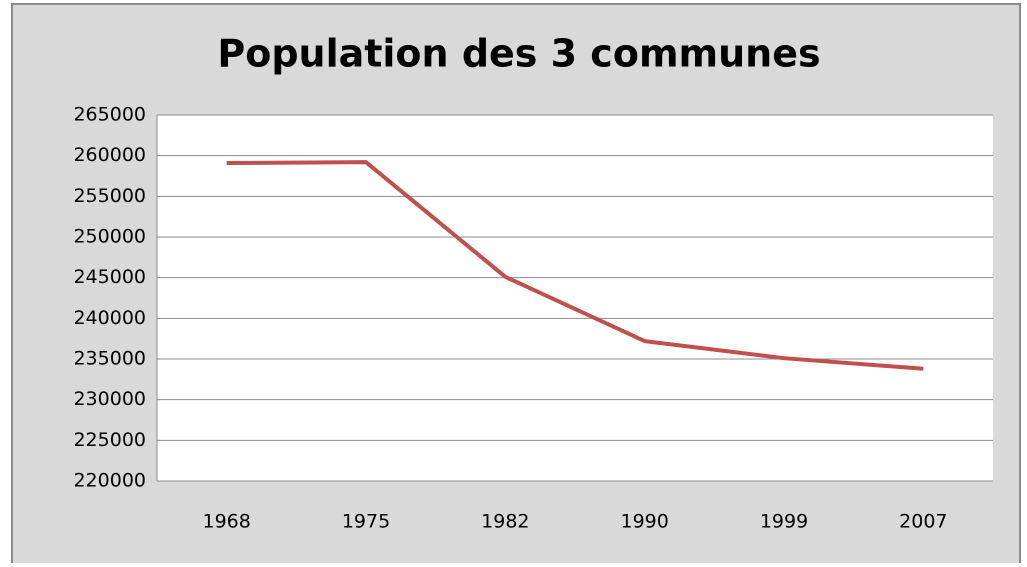 This screenshot has height=567, width=1027. What do you see at coordinates (644, 522) in the screenshot?
I see `x-tick-label: 1990` at bounding box center [644, 522].